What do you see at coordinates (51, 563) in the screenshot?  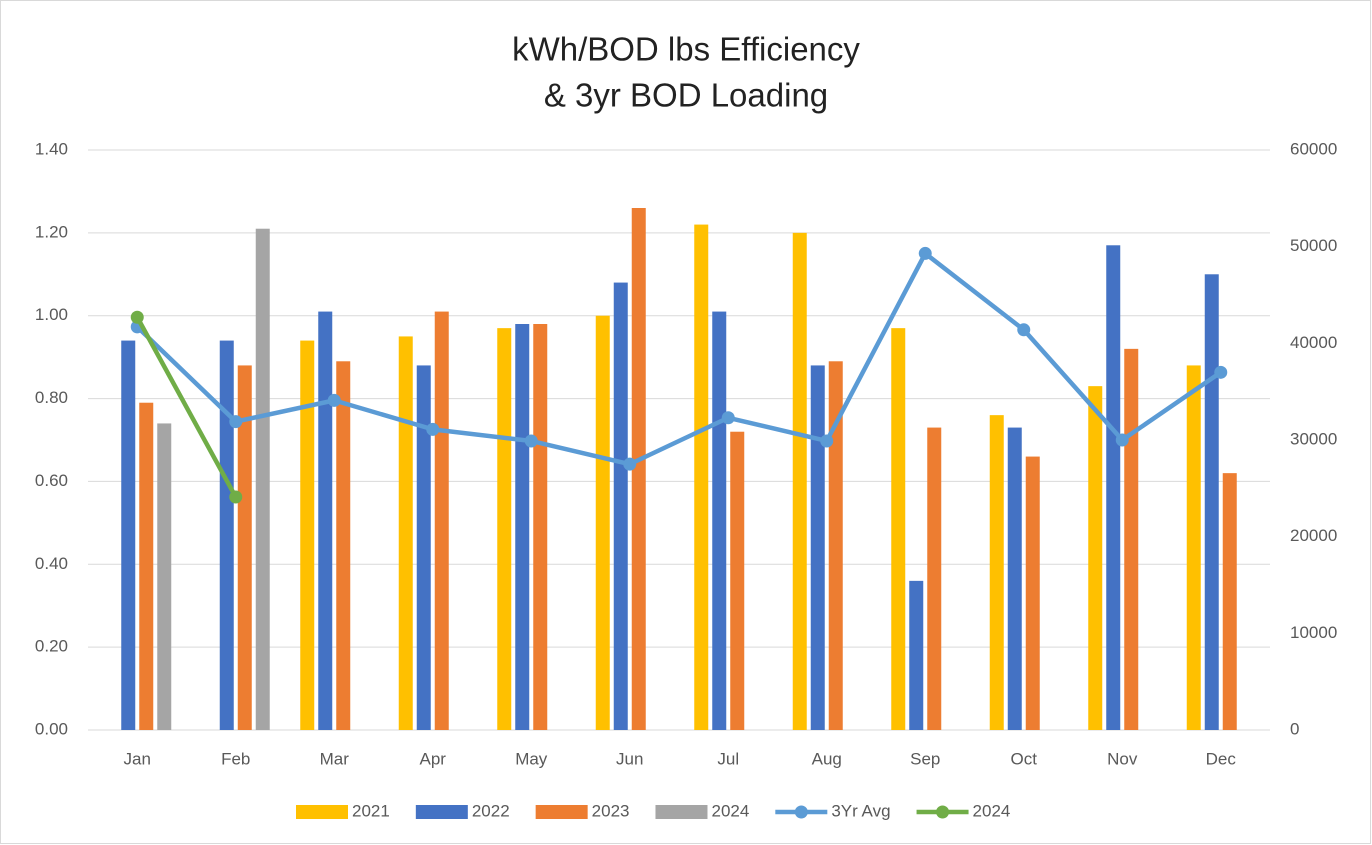 I see `y-tick-label: 0.40` at bounding box center [51, 563].